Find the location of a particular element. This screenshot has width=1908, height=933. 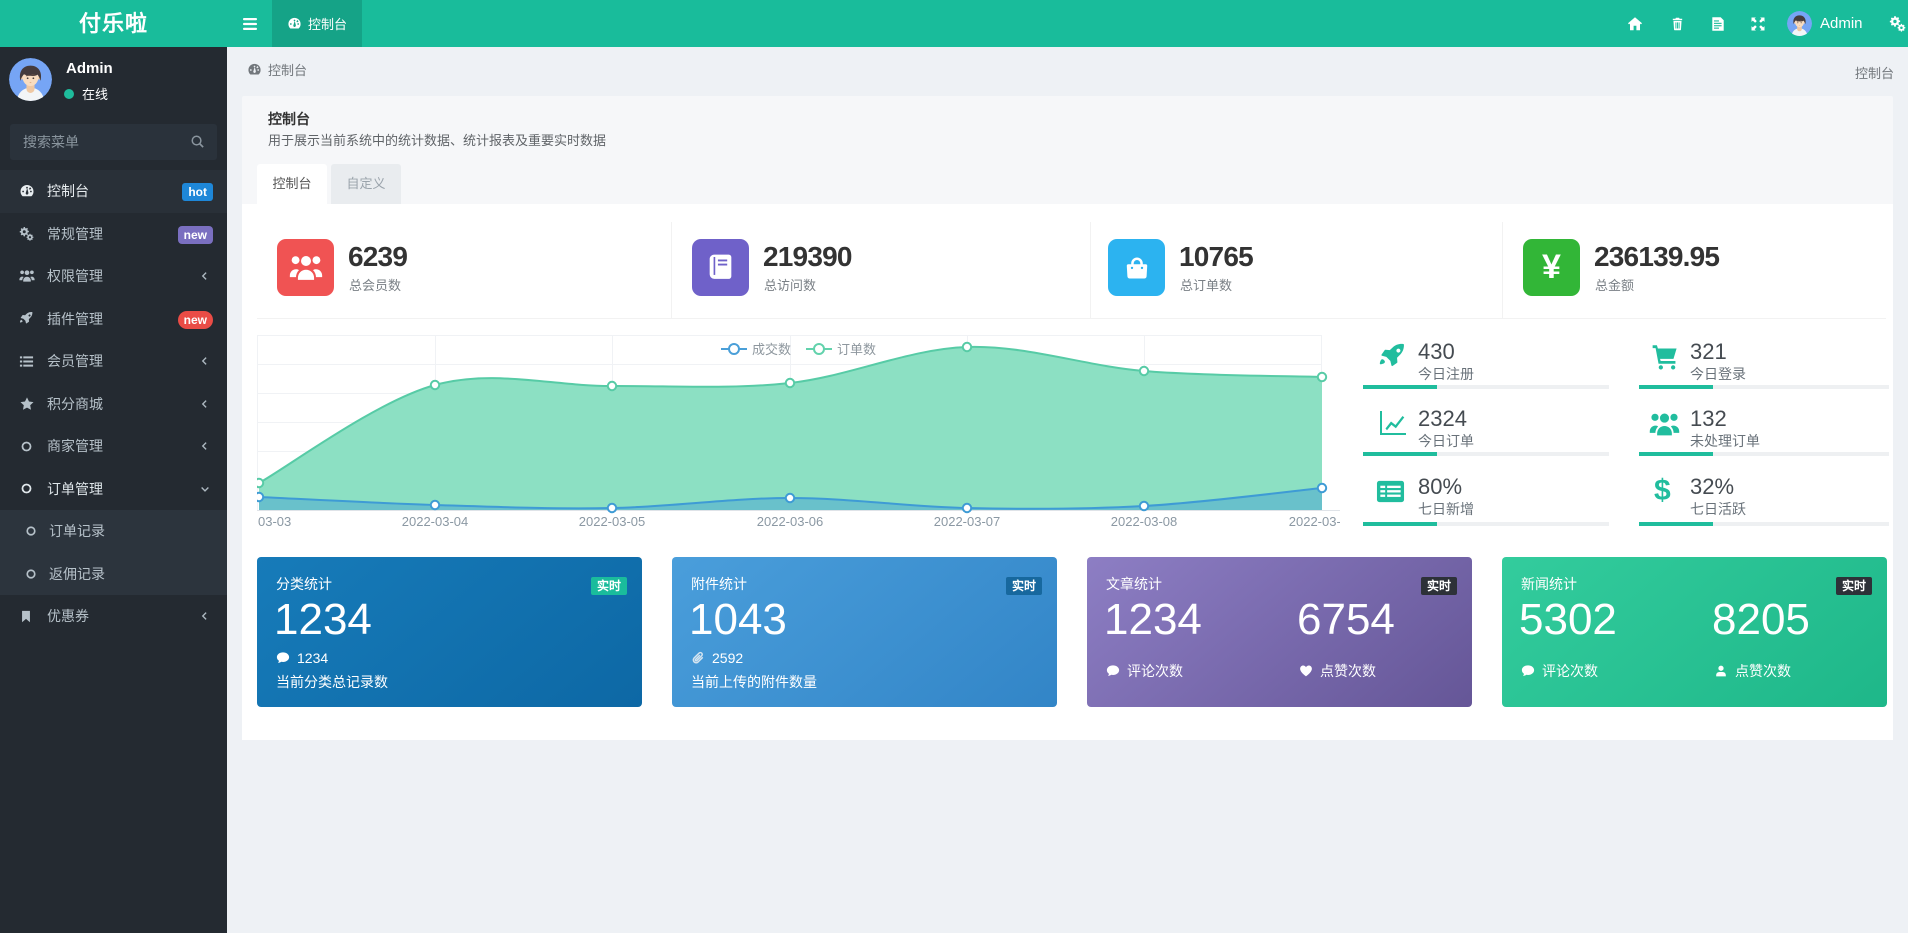

svg-text: 2022-03-06 is located at coordinates (790, 521).